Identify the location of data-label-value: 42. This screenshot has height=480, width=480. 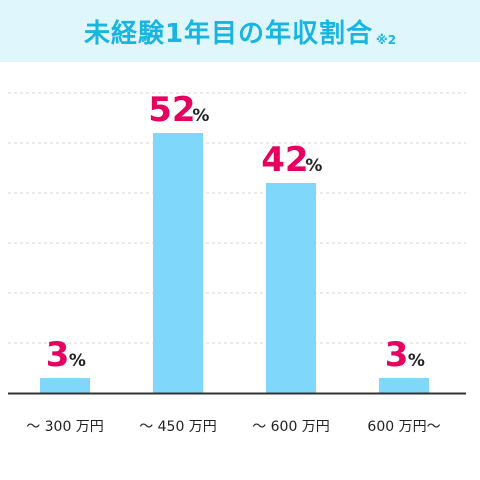
(284, 160).